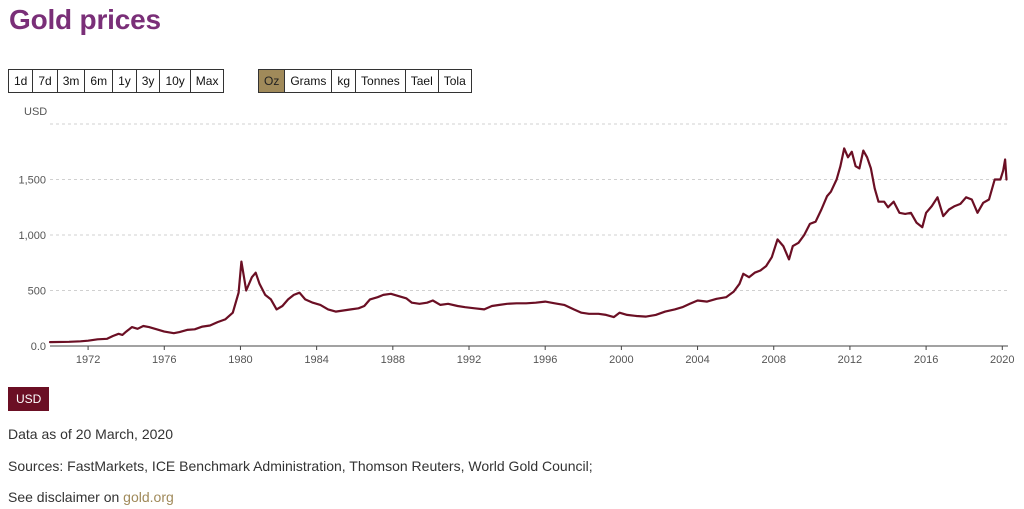  I want to click on period-max-button: Max, so click(207, 81).